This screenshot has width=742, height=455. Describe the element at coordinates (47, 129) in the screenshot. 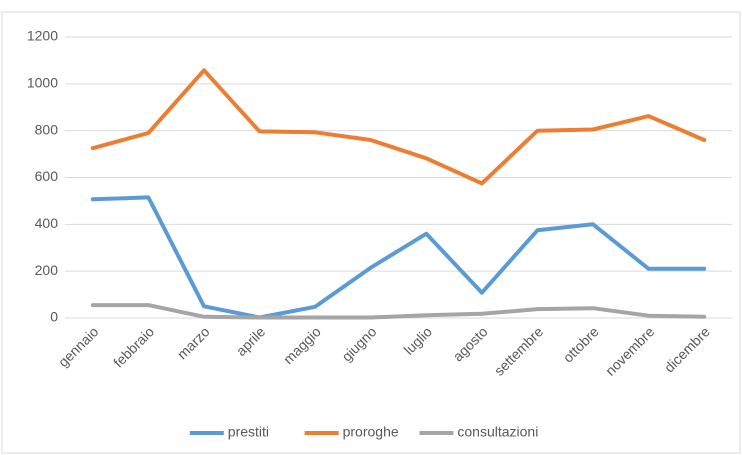

I see `y-tick-label: 800` at that location.